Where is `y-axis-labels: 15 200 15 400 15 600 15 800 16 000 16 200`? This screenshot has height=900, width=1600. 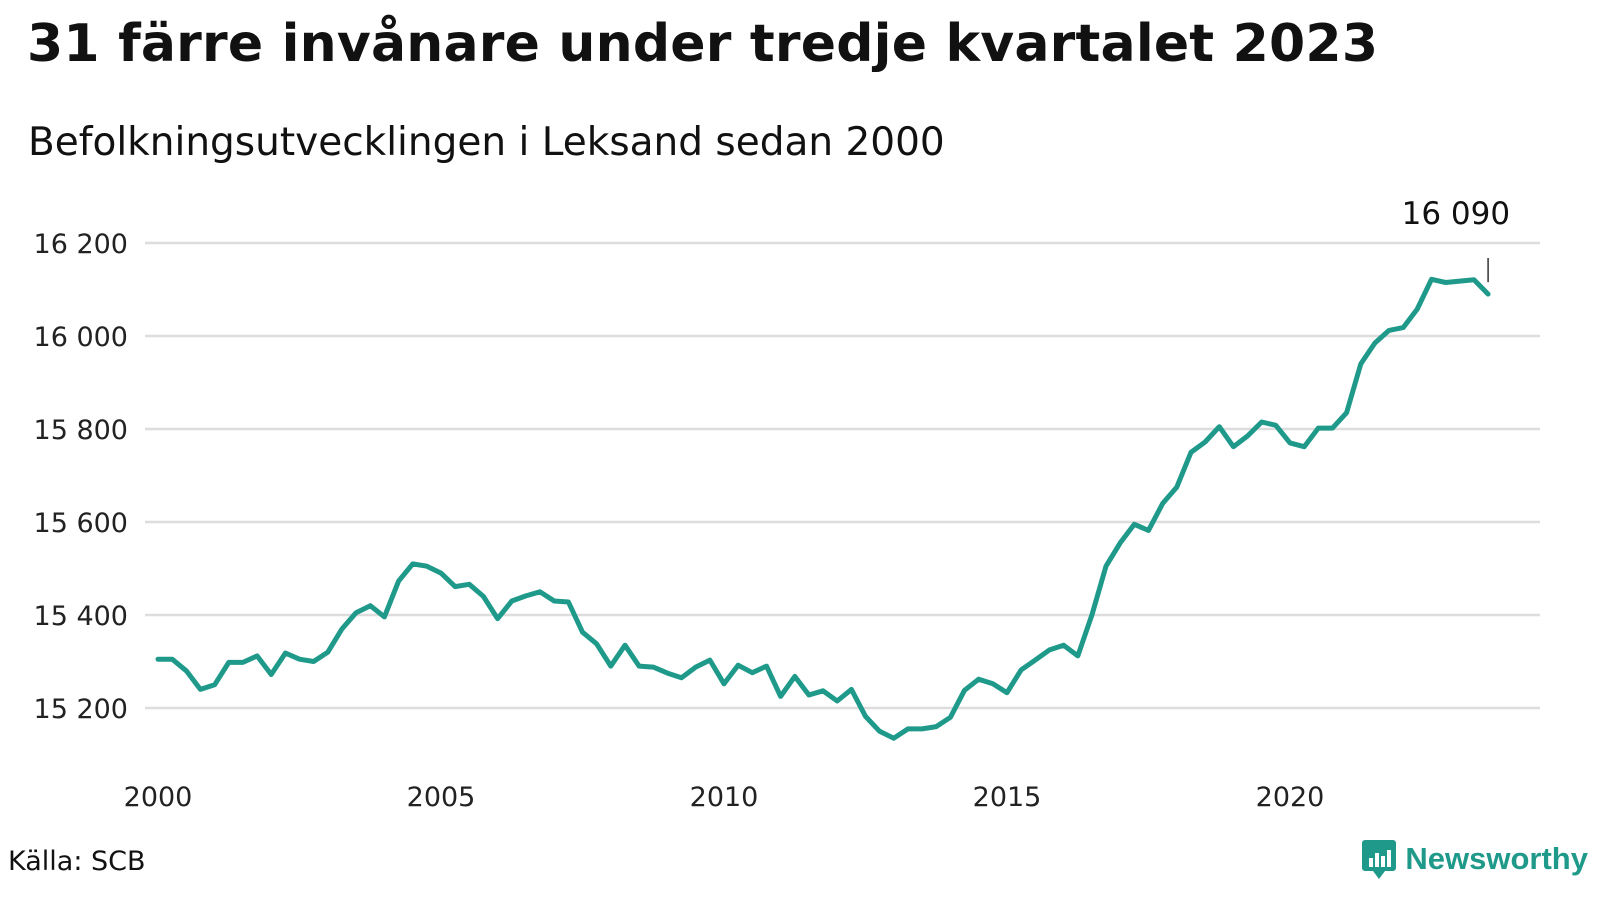
y-axis-labels: 15 200 15 400 15 600 15 800 16 000 16 200 is located at coordinates (81, 477).